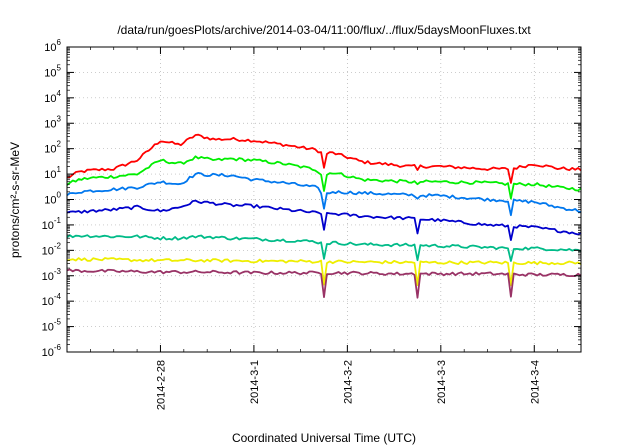 Image resolution: width=640 pixels, height=448 pixels. Describe the element at coordinates (52, 326) in the screenshot. I see `y-tick-label: 10⁻⁵` at that location.